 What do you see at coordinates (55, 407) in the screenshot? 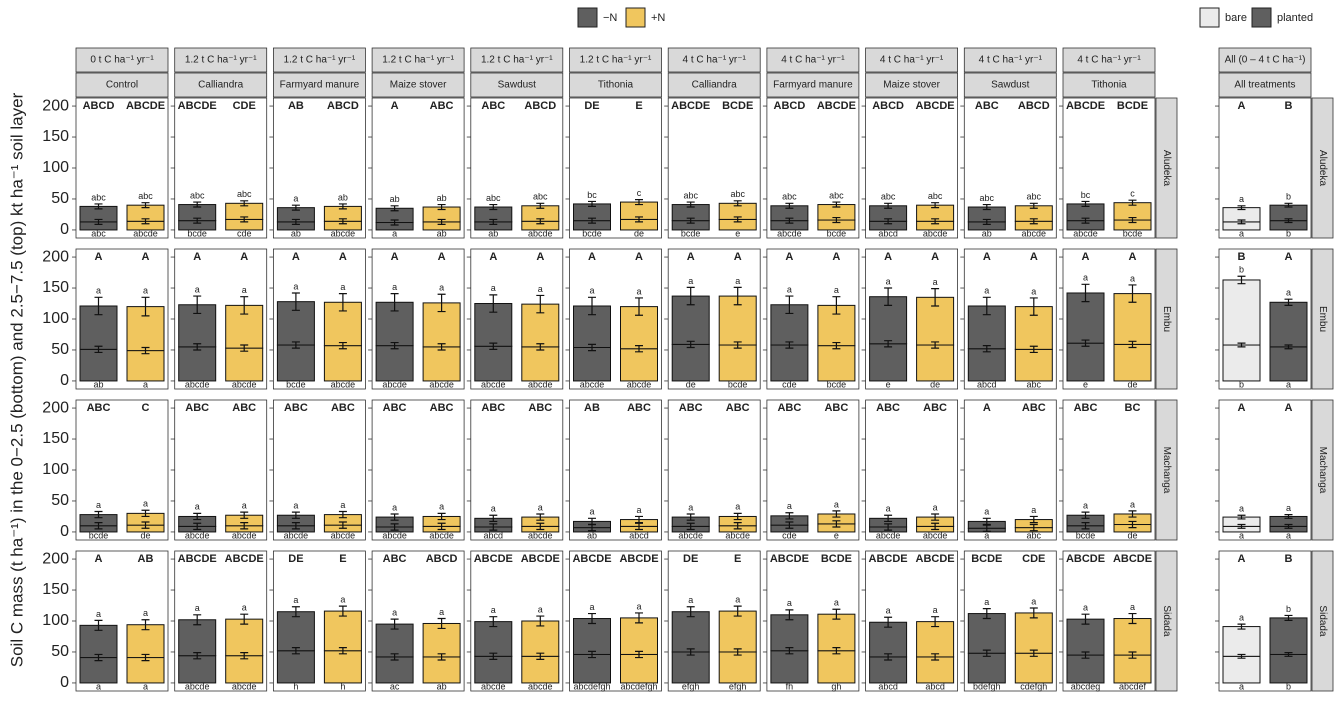
I see `y-tick-label: 200` at bounding box center [55, 407].